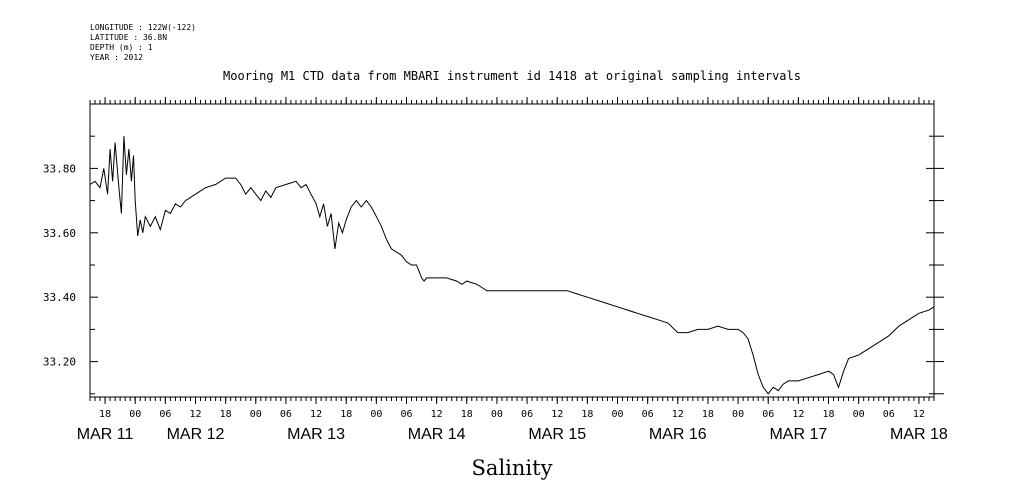 The height and width of the screenshot is (504, 1009). I want to click on latitude-label: LATITUDE : 36.8N, so click(128, 37).